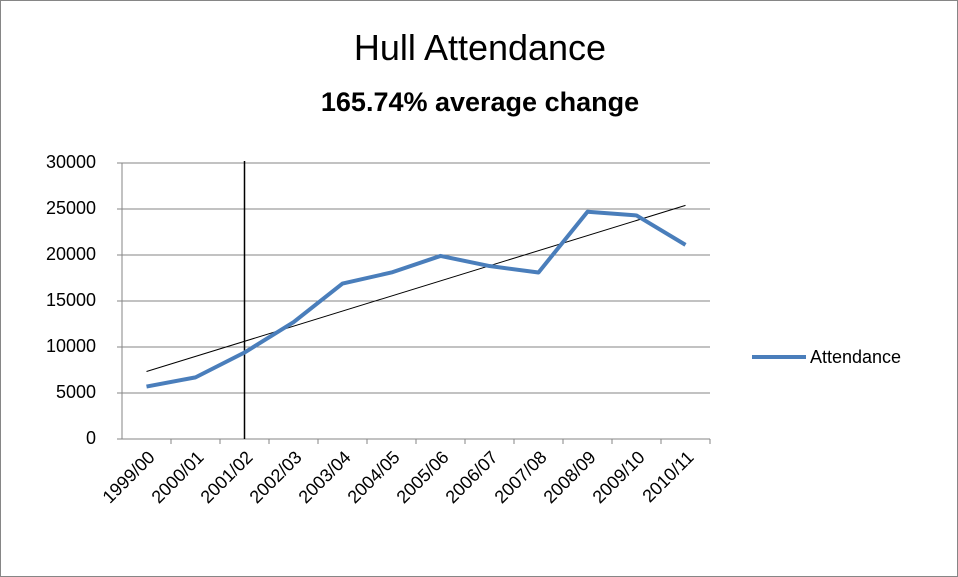 The image size is (958, 577). What do you see at coordinates (480, 102) in the screenshot?
I see `chart-subtitle: 165.74% average change` at bounding box center [480, 102].